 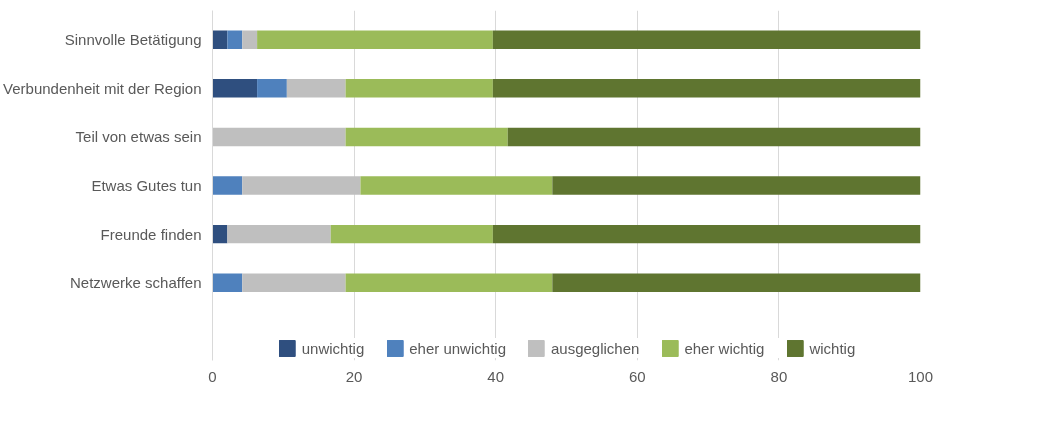 I want to click on x-tick-label: 40, so click(x=496, y=376).